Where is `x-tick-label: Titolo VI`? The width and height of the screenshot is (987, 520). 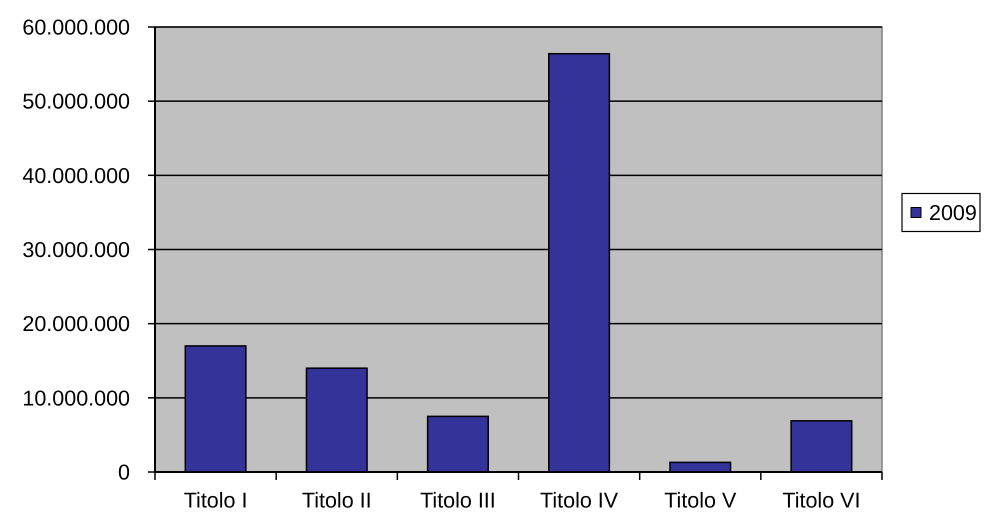
x-tick-label: Titolo VI is located at coordinates (821, 500).